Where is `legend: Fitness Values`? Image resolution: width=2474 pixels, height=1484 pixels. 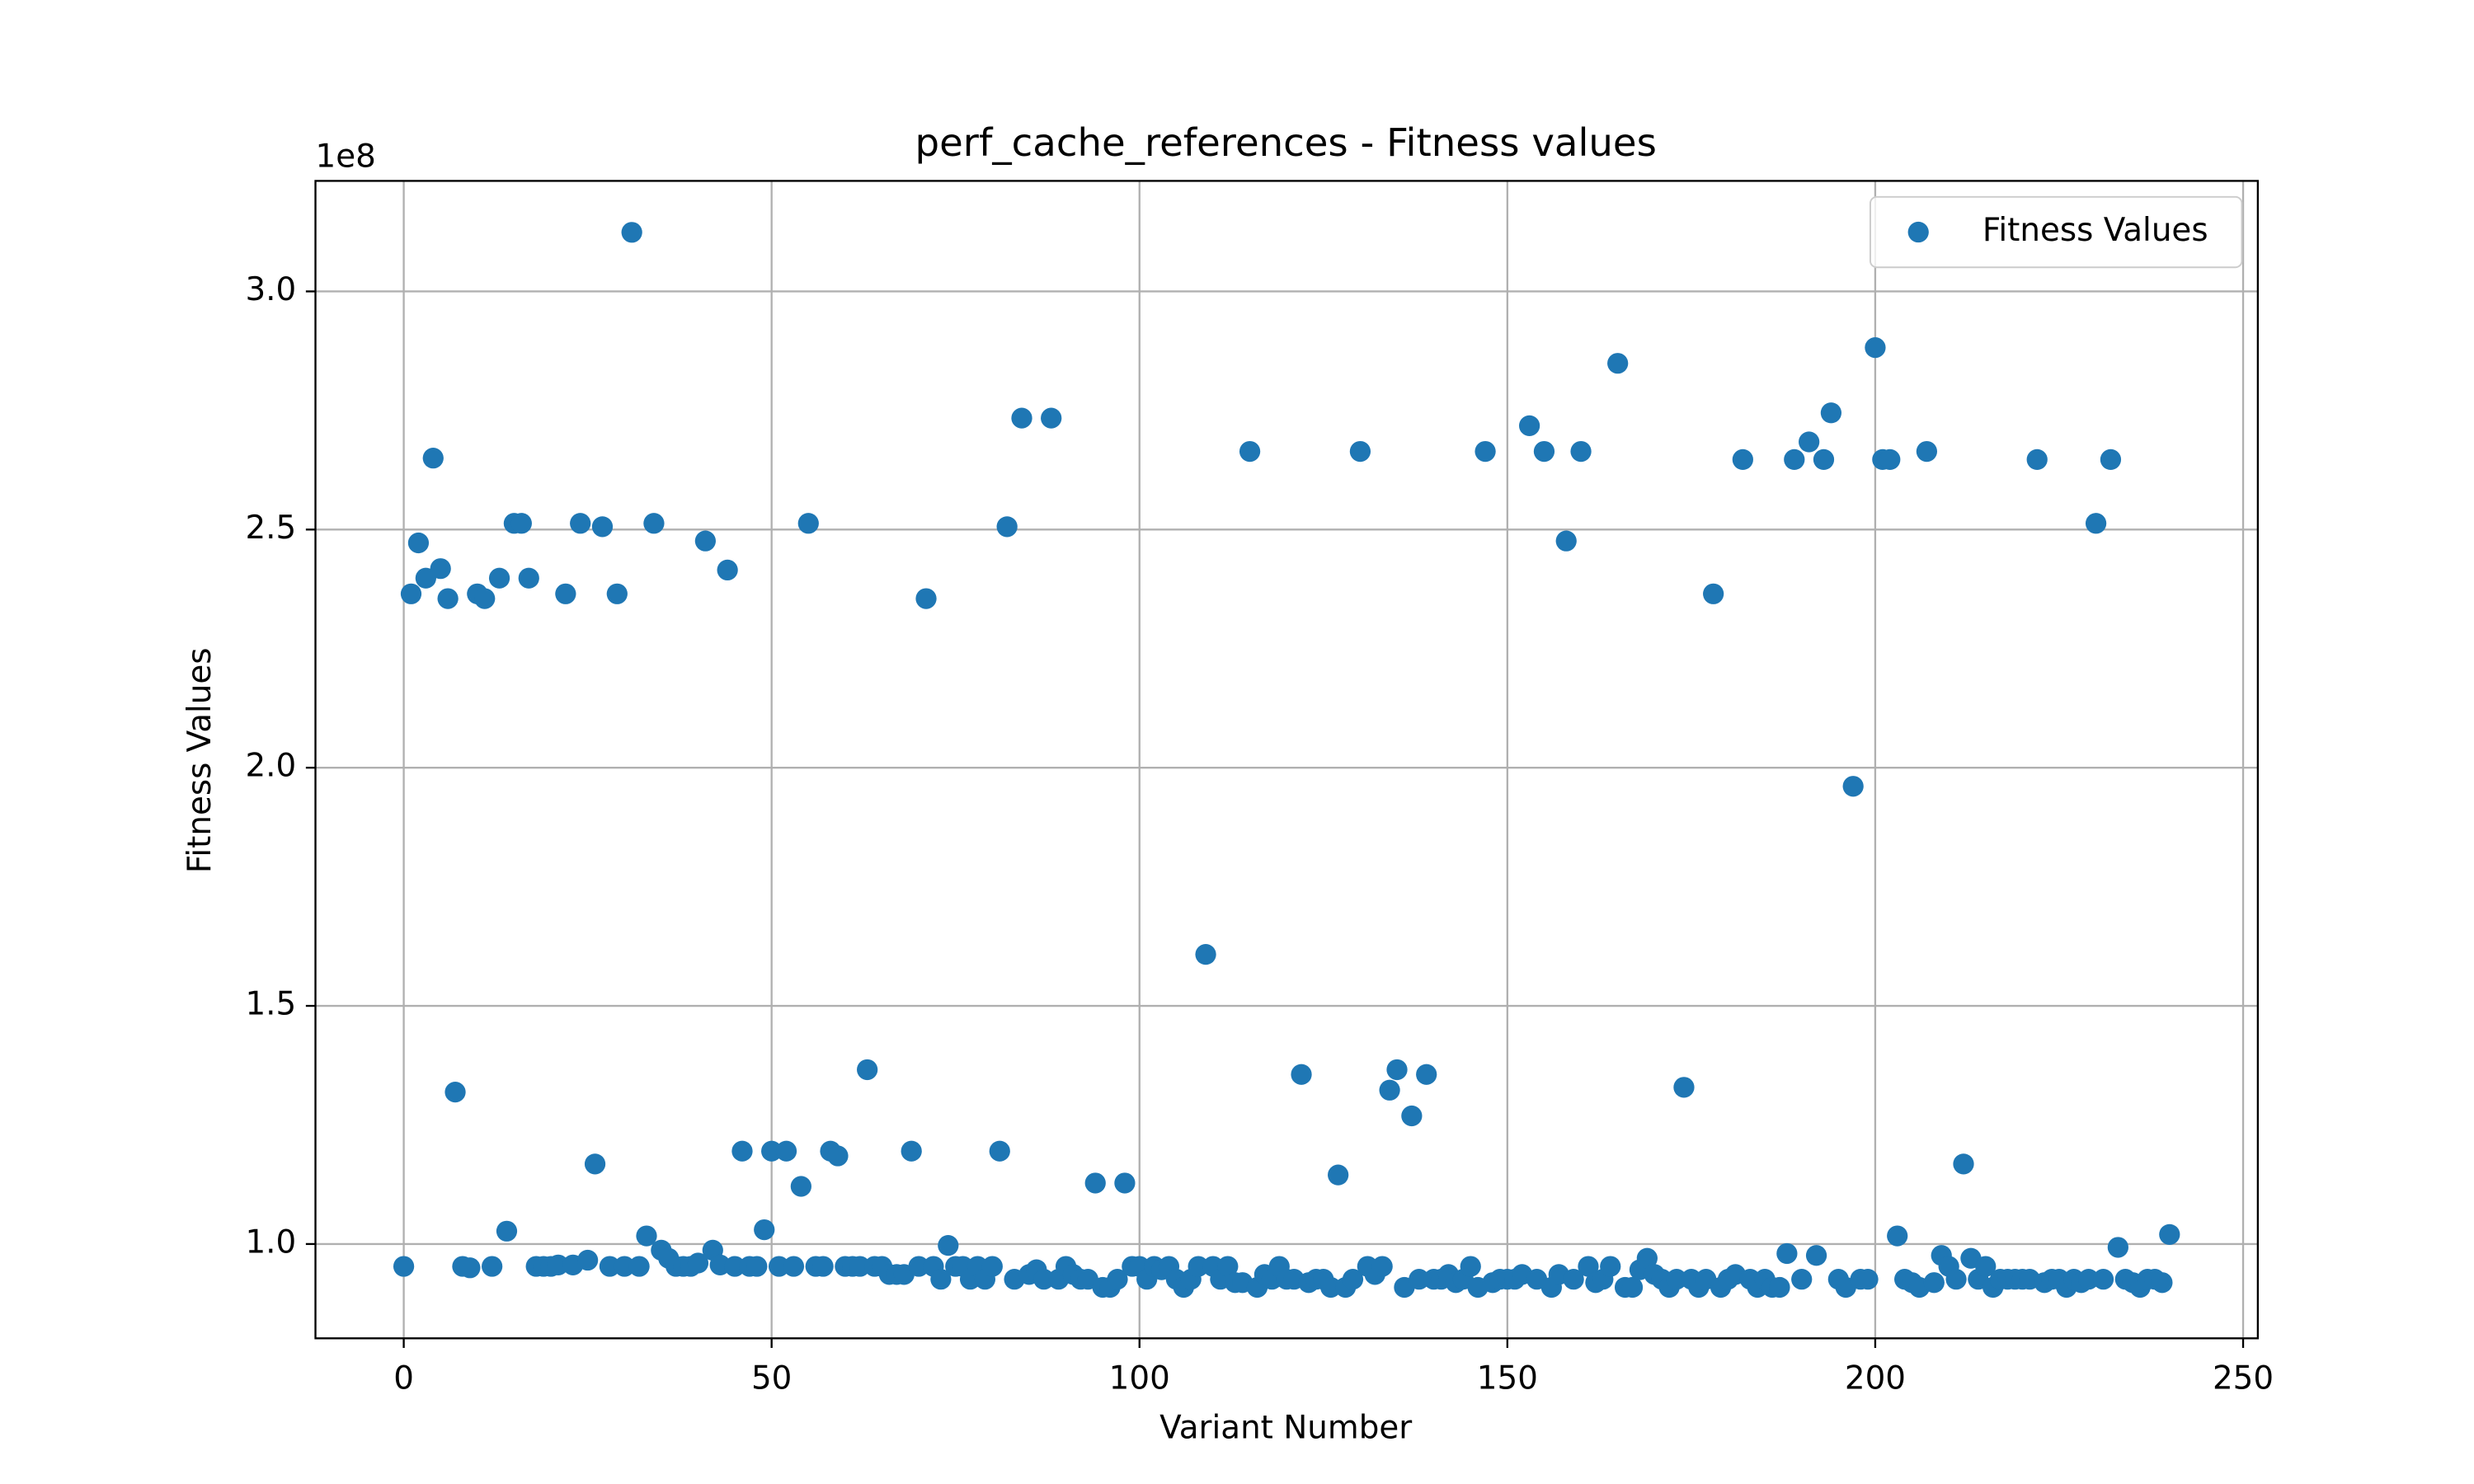 legend: Fitness Values is located at coordinates (2056, 232).